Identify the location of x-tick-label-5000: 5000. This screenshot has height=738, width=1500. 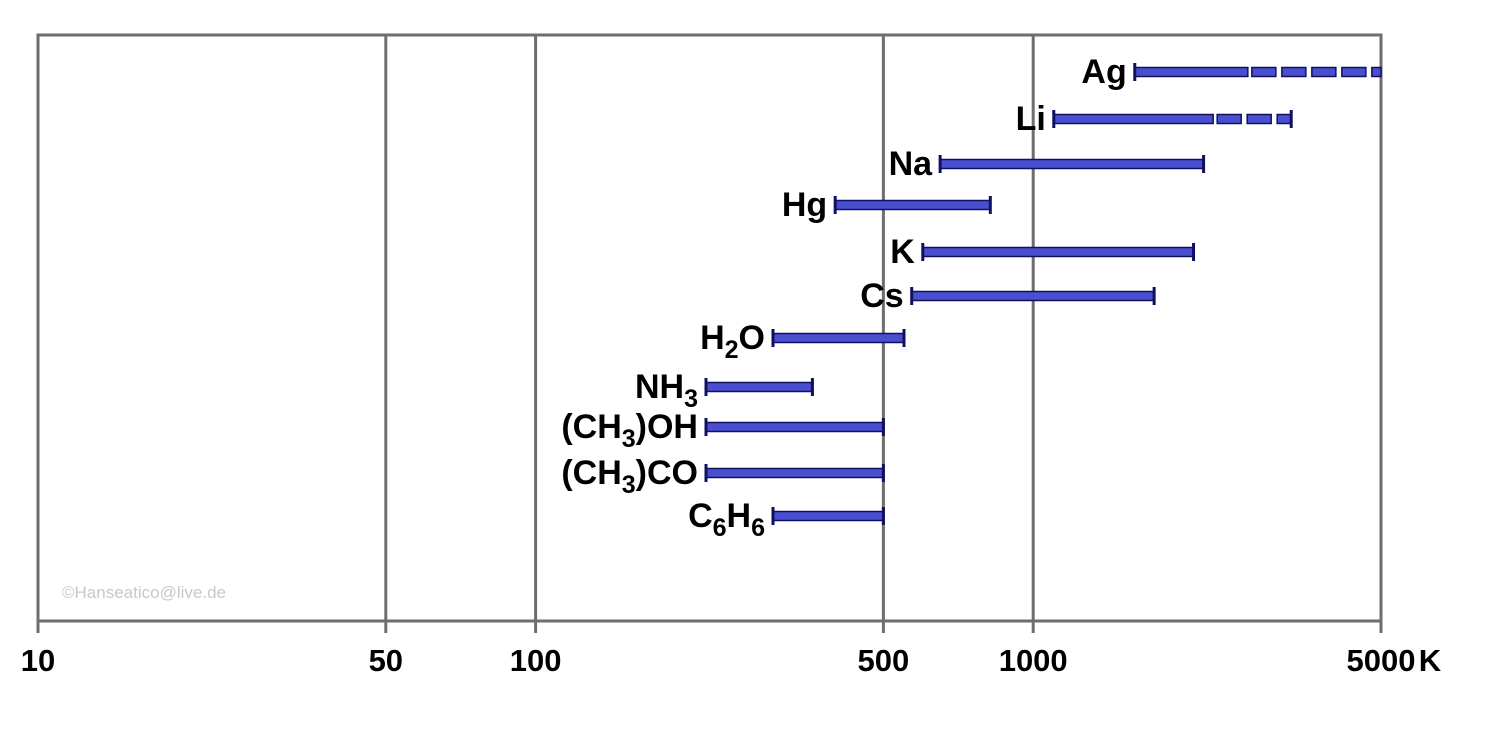
(1381, 660).